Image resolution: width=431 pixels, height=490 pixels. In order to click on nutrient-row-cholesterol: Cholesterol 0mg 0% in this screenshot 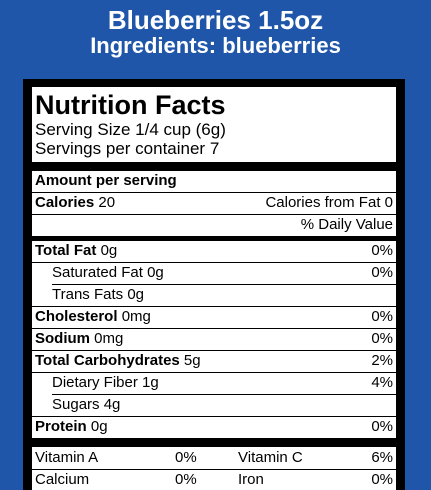, I will do `click(214, 317)`.